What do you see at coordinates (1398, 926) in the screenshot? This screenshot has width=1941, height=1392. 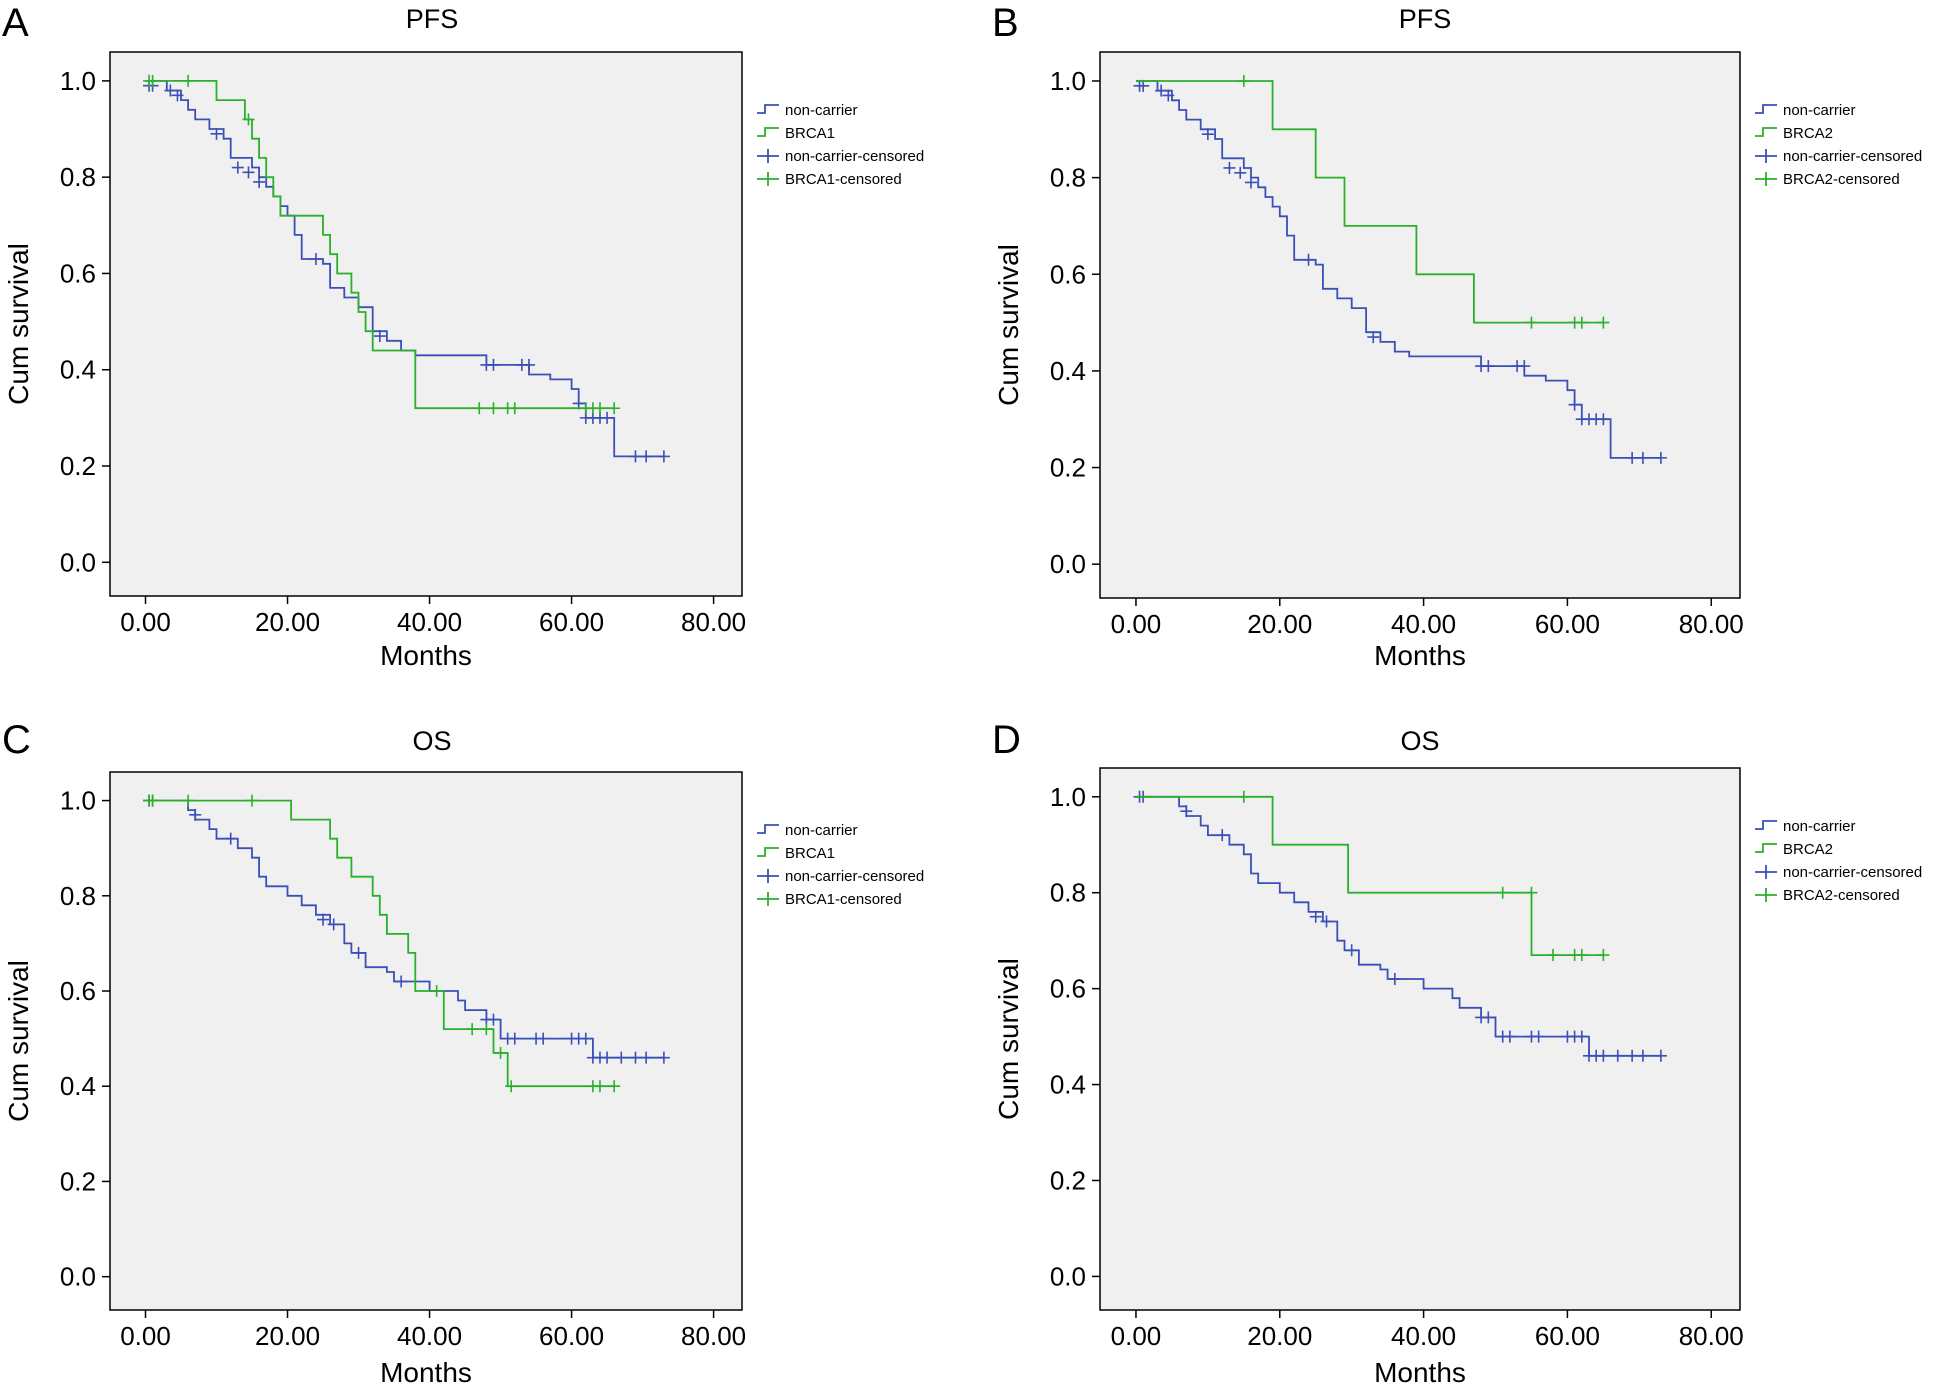 I see `series-line-non-carrier` at bounding box center [1398, 926].